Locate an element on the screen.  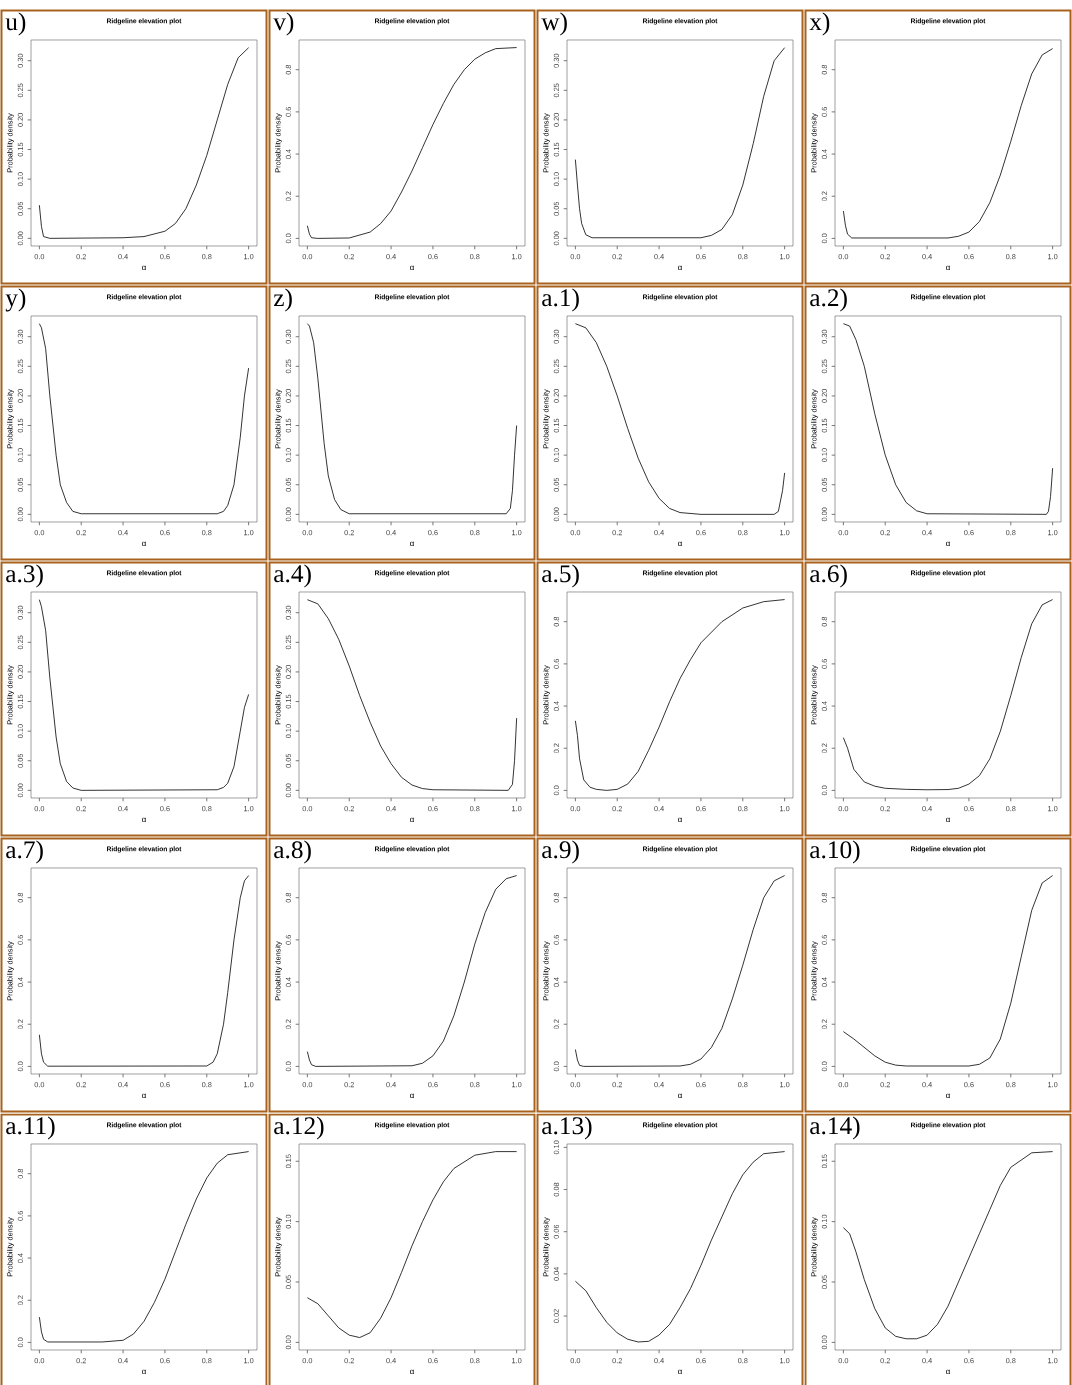
text: a.7) is located at coordinates (24, 852).